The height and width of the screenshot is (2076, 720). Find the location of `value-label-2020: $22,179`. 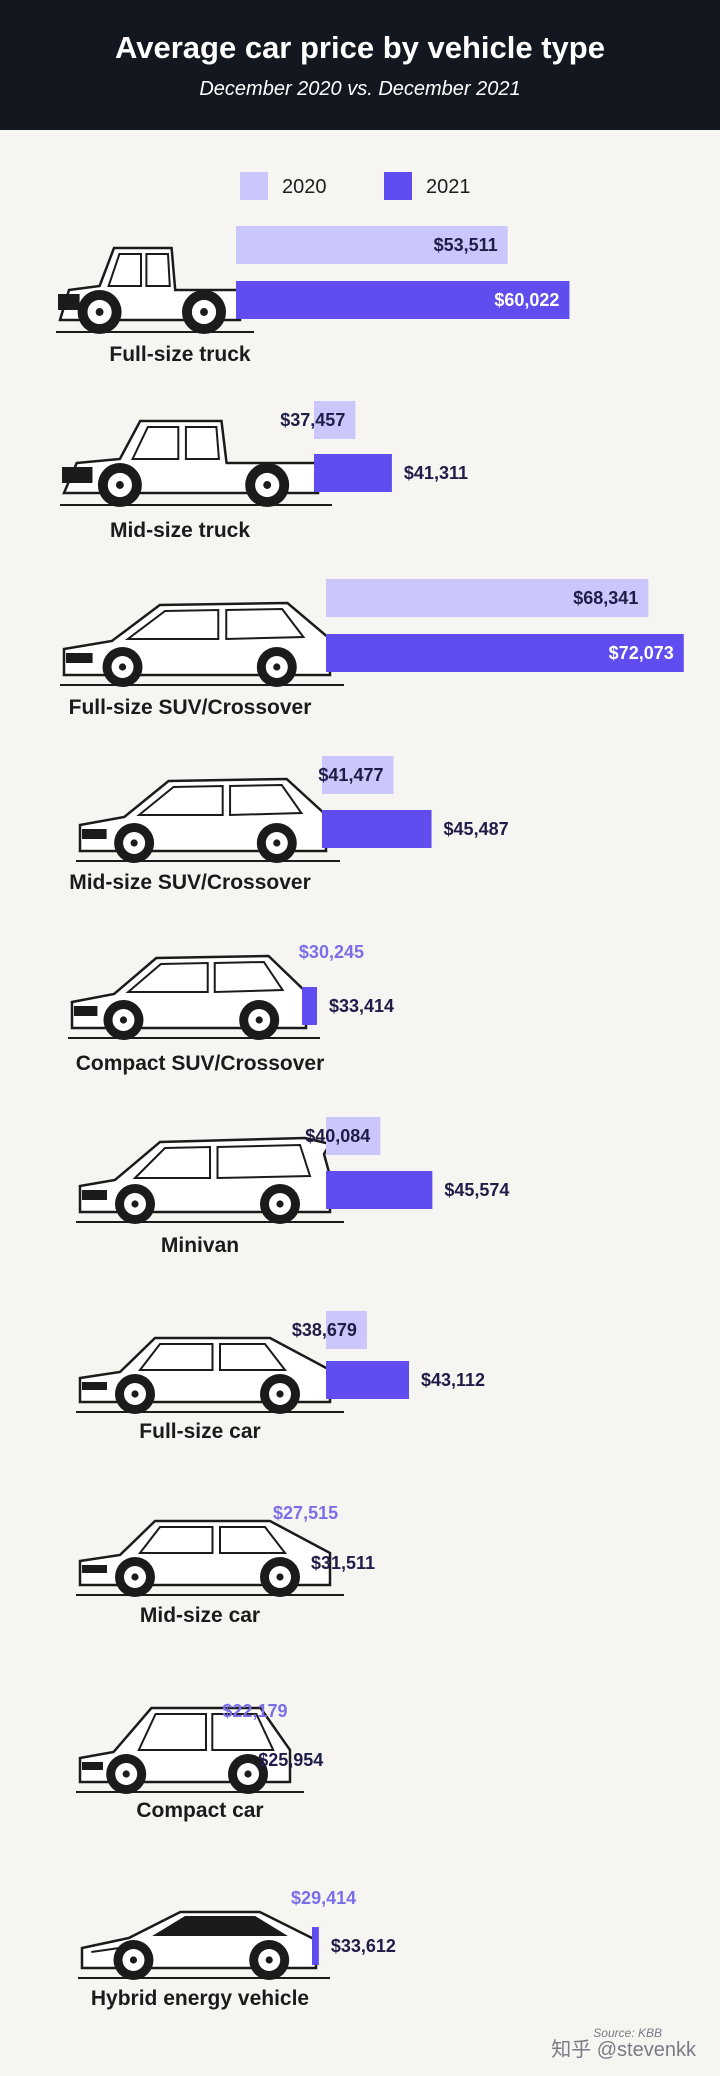

value-label-2020: $22,179 is located at coordinates (254, 1711).